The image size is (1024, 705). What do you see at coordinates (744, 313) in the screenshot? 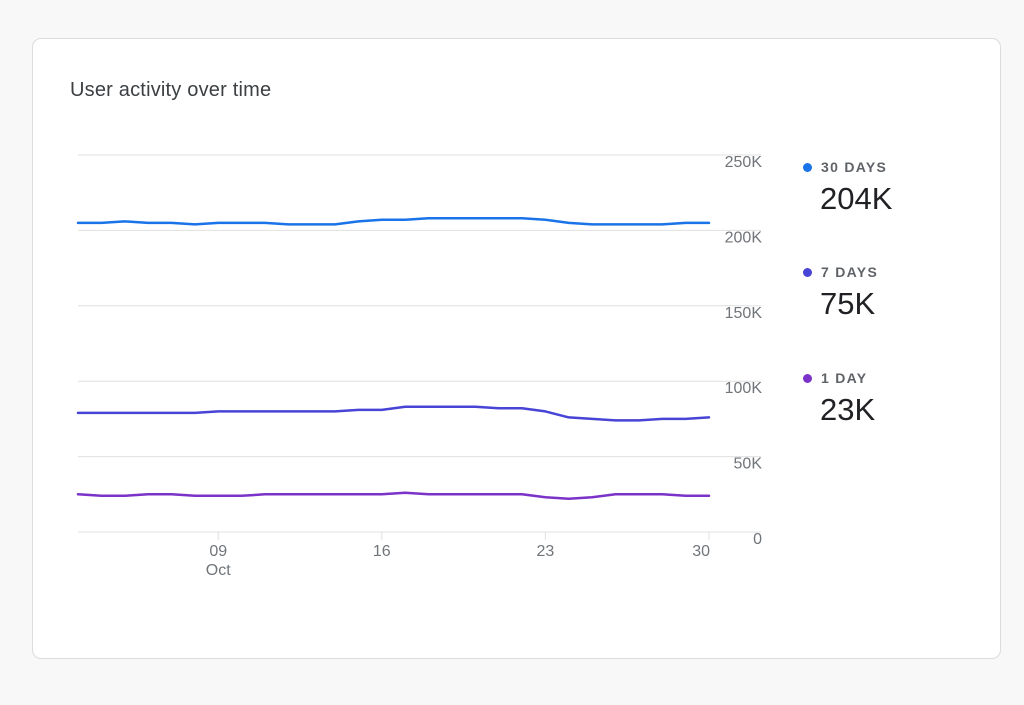
I see `y-tick-label: 150K` at bounding box center [744, 313].